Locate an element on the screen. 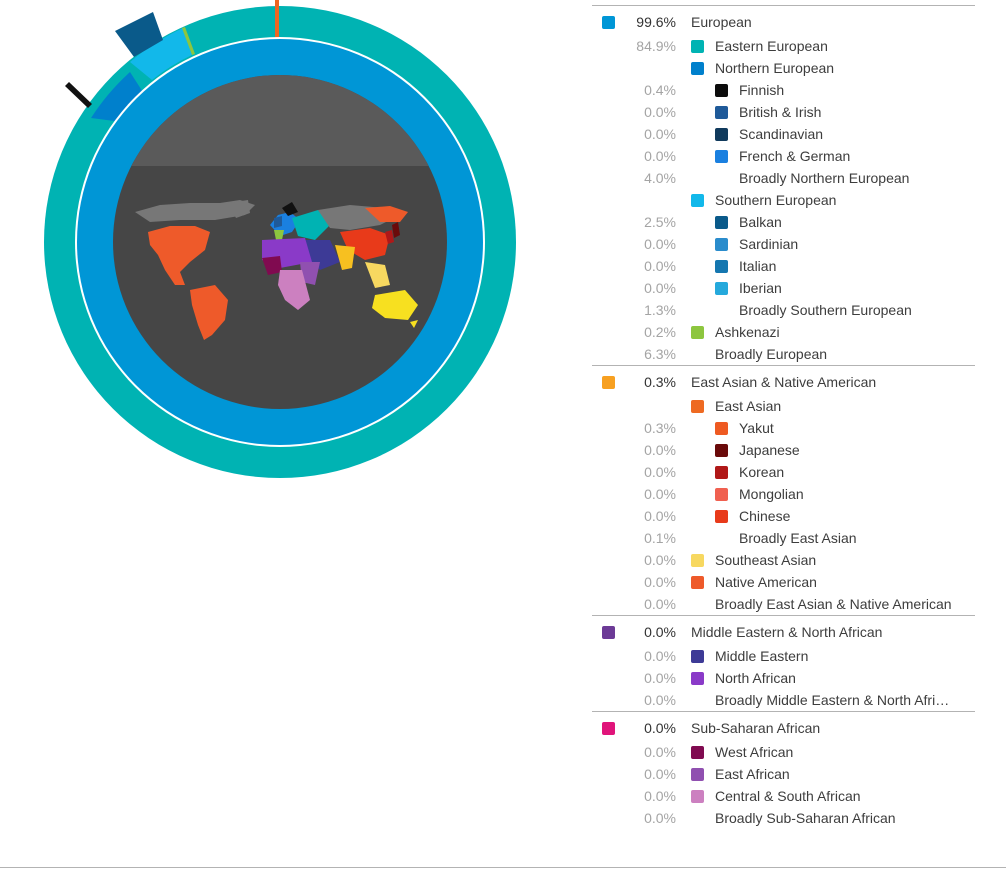  population-row: 0.1% Broadly East Asian is located at coordinates (783, 538).